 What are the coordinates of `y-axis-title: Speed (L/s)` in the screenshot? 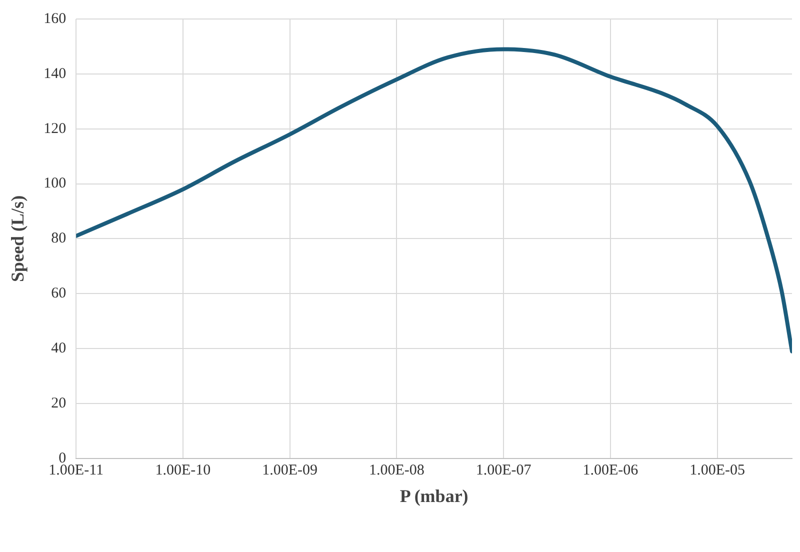 It's located at (17, 238).